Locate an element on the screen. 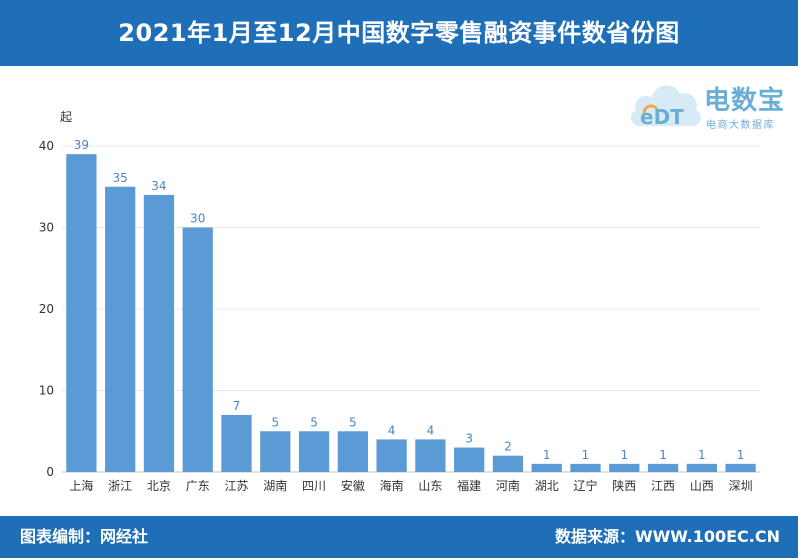 This screenshot has height=558, width=798. brand-logo: eDT 电数宝 电商大数据库 is located at coordinates (711, 102).